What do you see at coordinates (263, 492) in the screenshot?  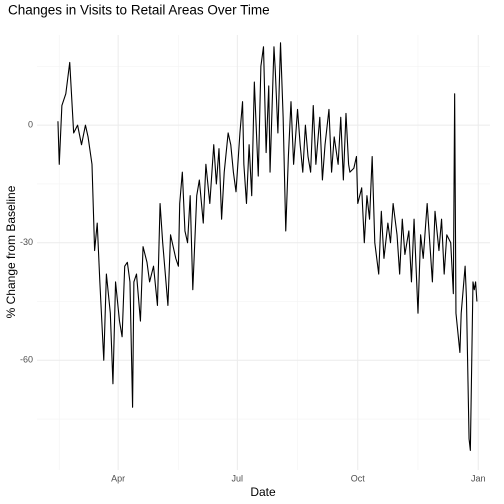 I see `x-axis-label: Date` at bounding box center [263, 492].